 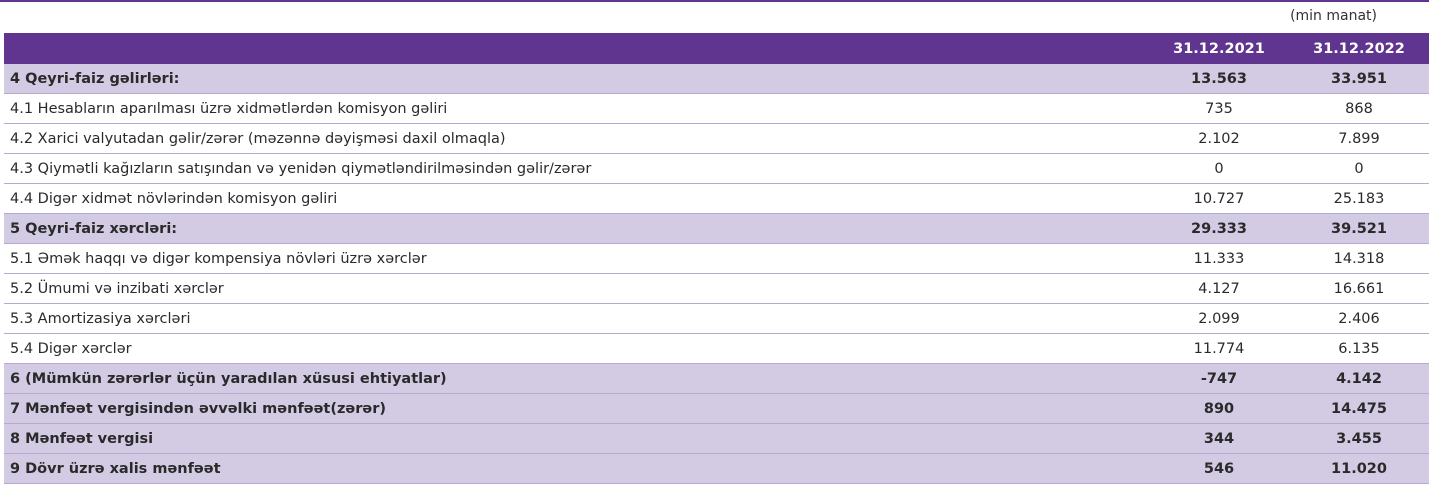 I want to click on value-2022: 7.899, so click(x=1359, y=138).